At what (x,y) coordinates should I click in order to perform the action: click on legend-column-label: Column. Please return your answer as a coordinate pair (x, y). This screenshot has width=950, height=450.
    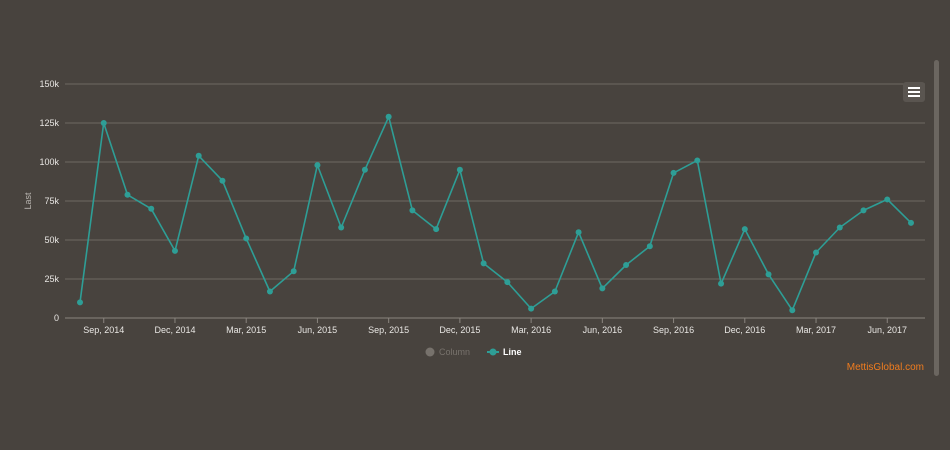
    Looking at the image, I should click on (454, 352).